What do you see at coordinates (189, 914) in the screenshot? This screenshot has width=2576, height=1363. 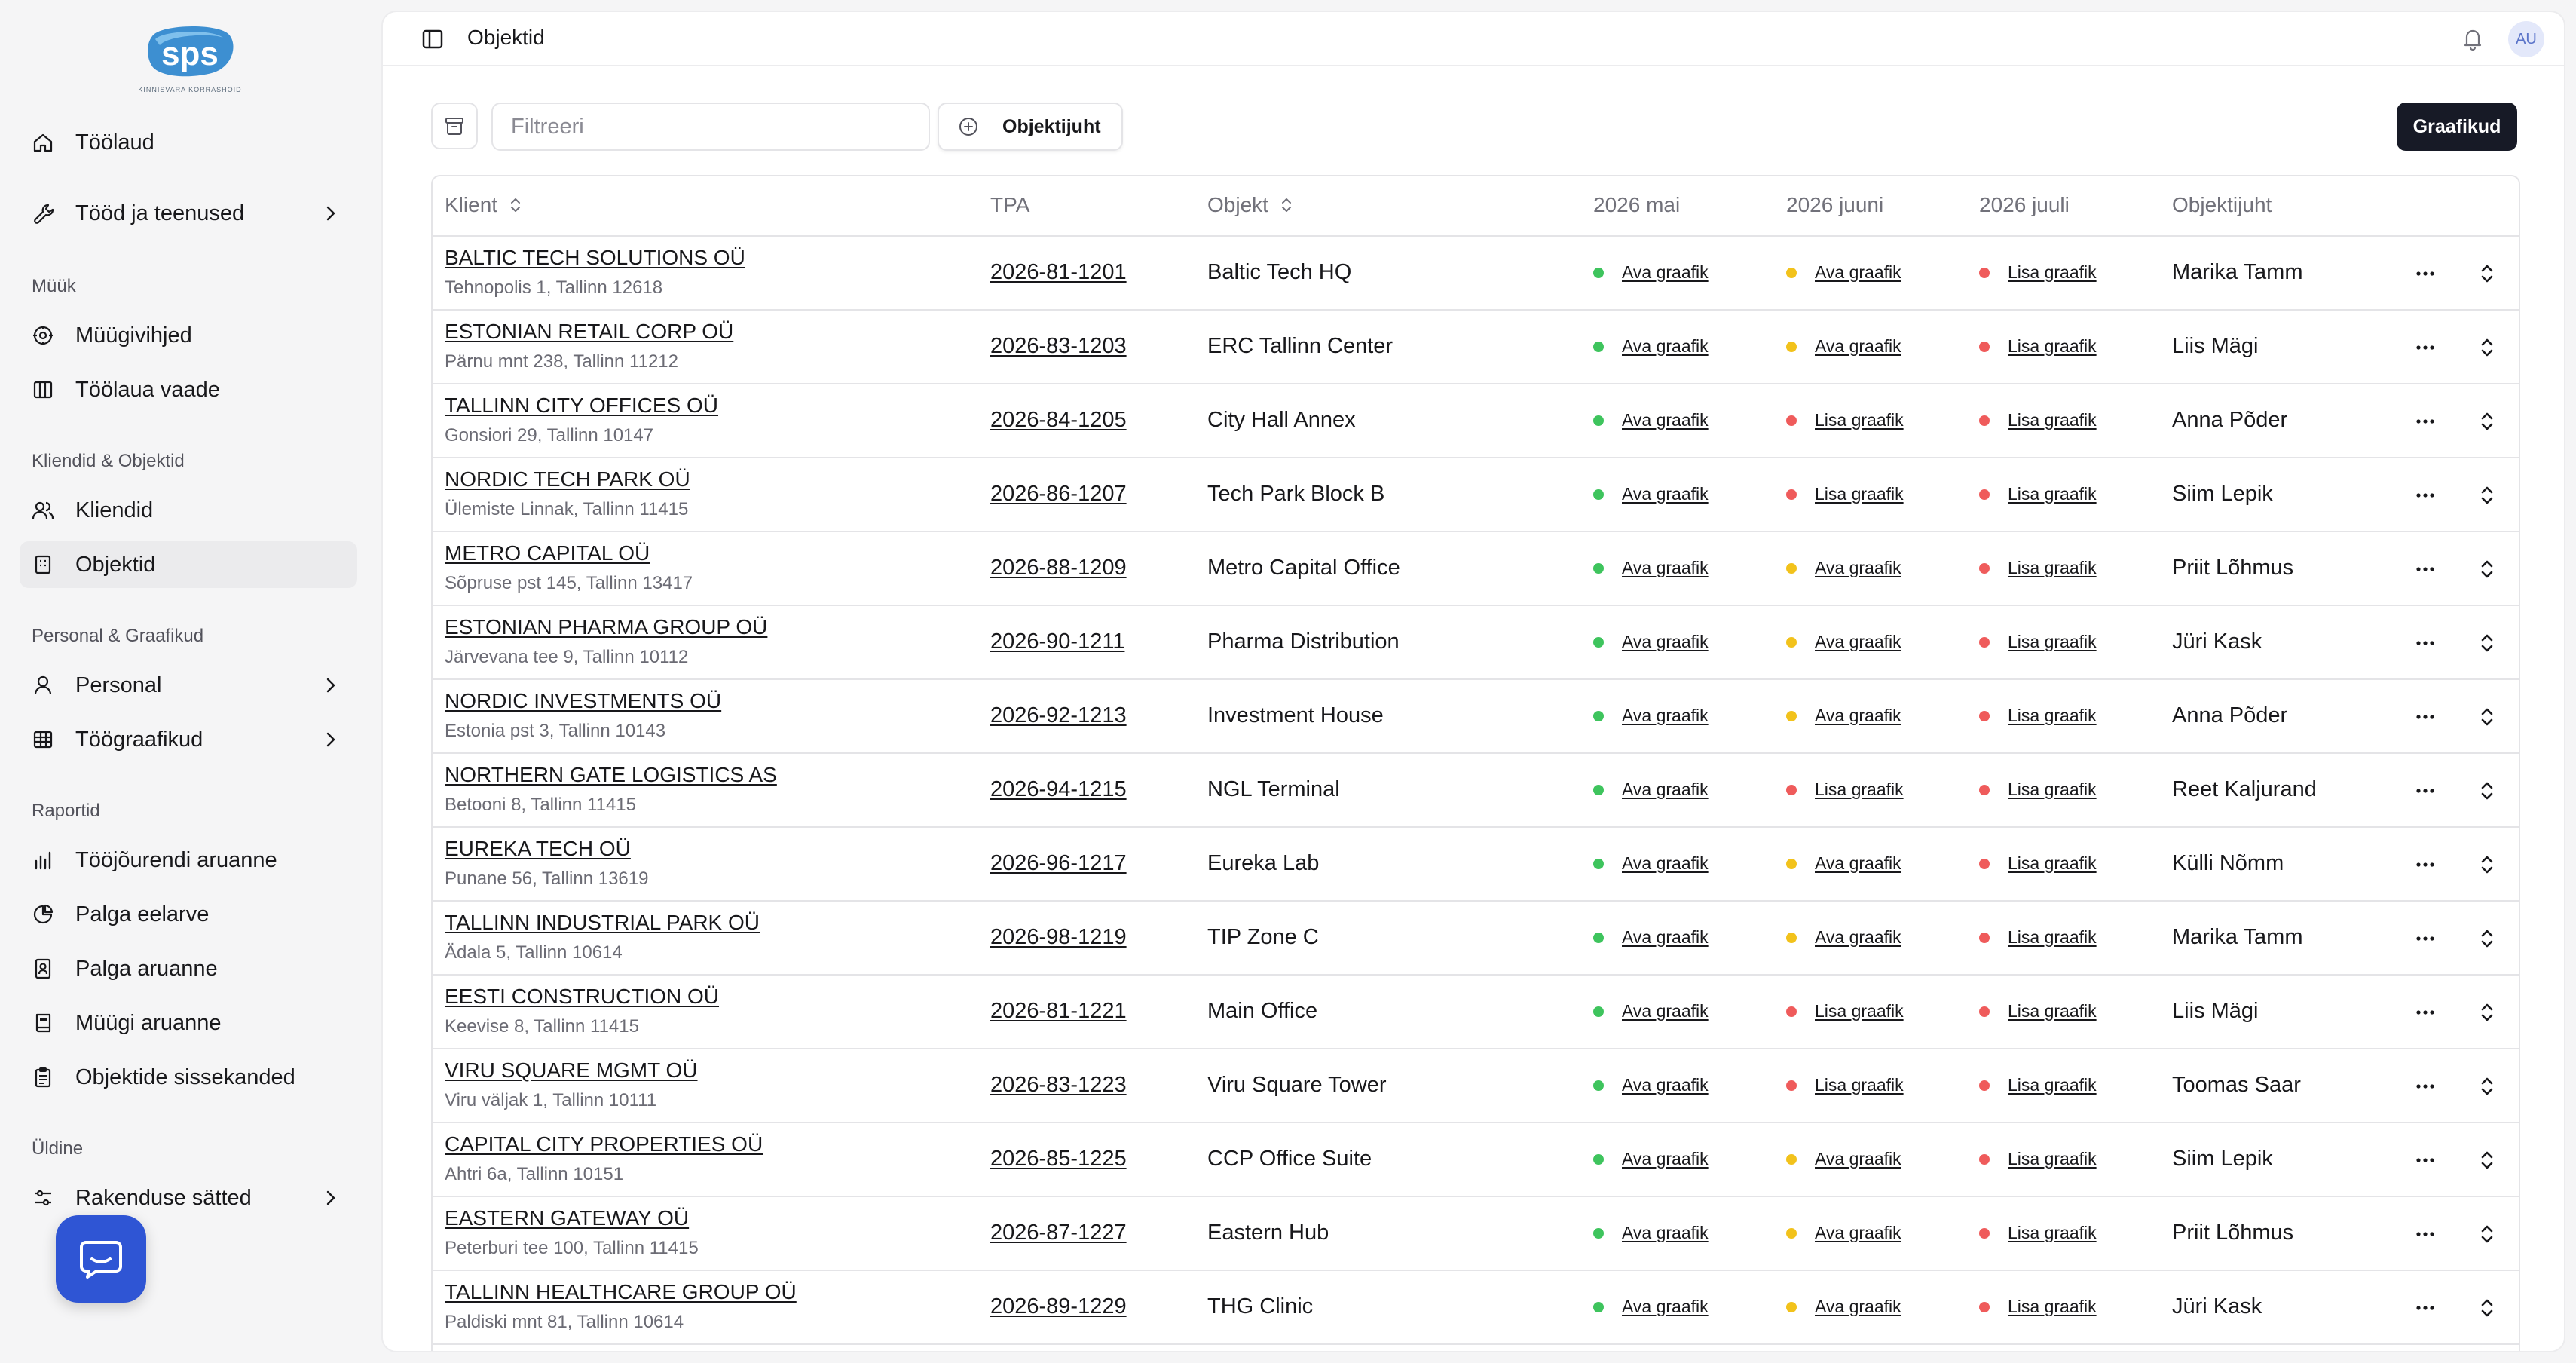 I see `sidebar-item-palga-eelarve: Palga eelarve` at bounding box center [189, 914].